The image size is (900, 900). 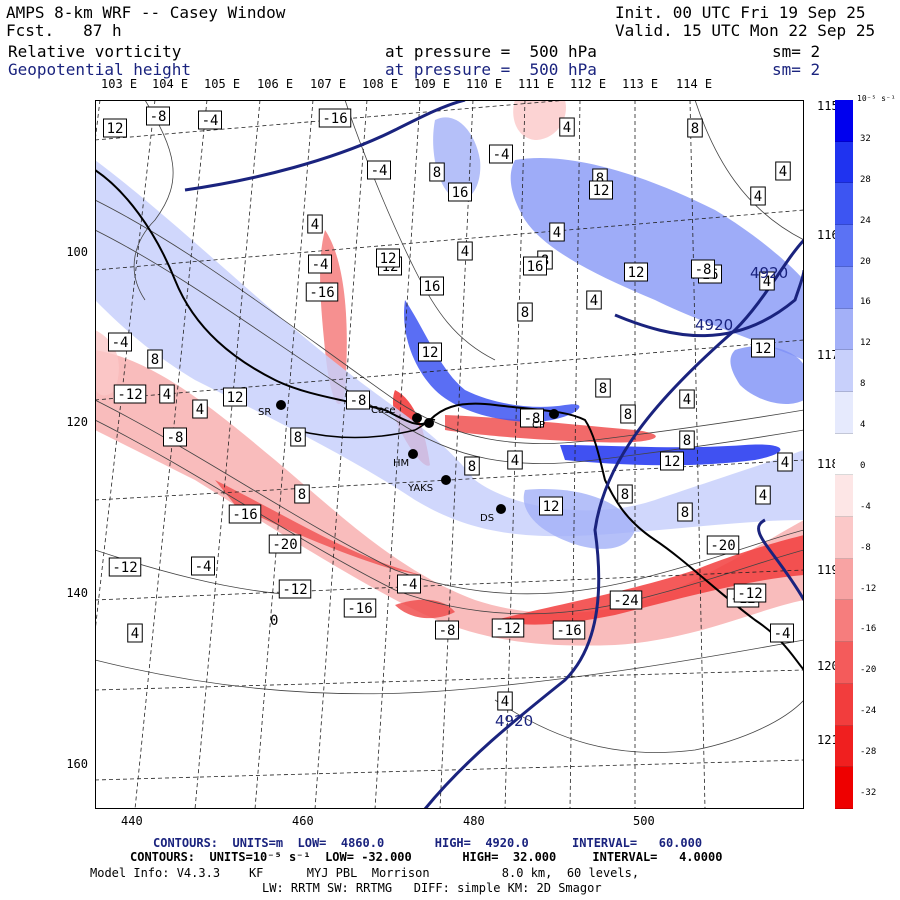 I want to click on y-tick-label: 120, so click(x=77, y=422).